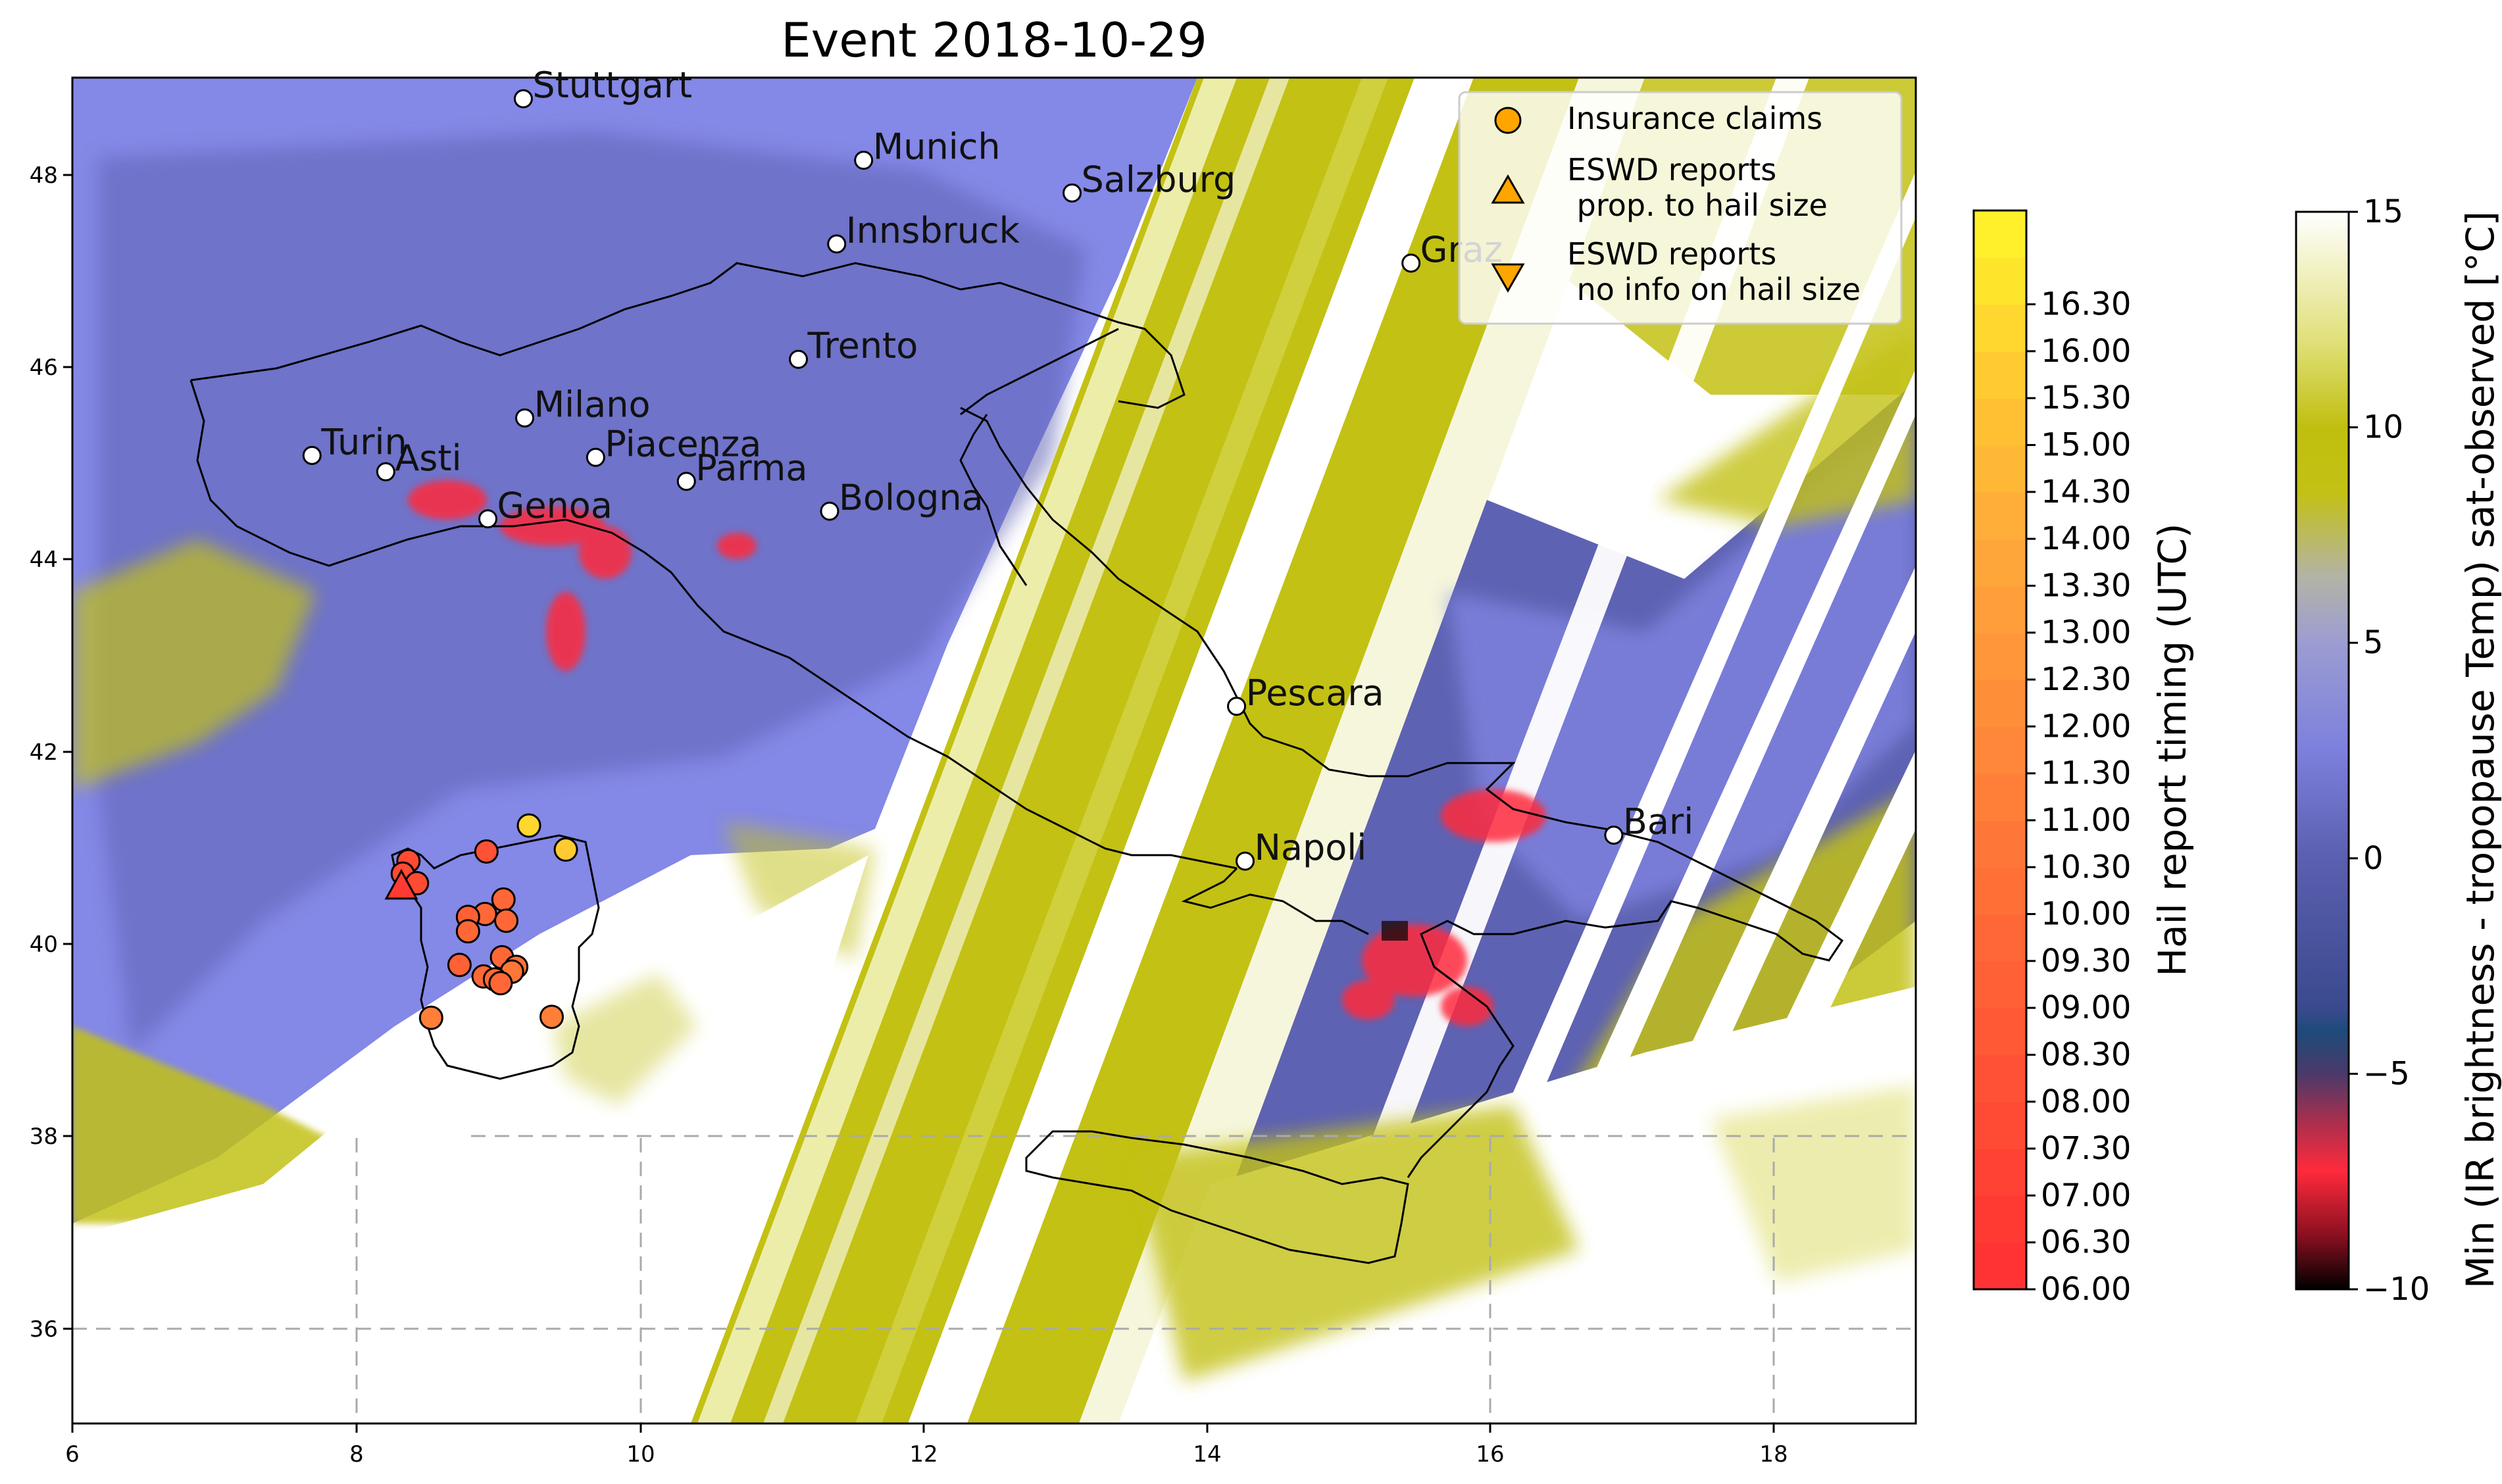 The width and height of the screenshot is (2502, 1484). Describe the element at coordinates (2086, 492) in the screenshot. I see `timing-tick-label: 14.30` at that location.